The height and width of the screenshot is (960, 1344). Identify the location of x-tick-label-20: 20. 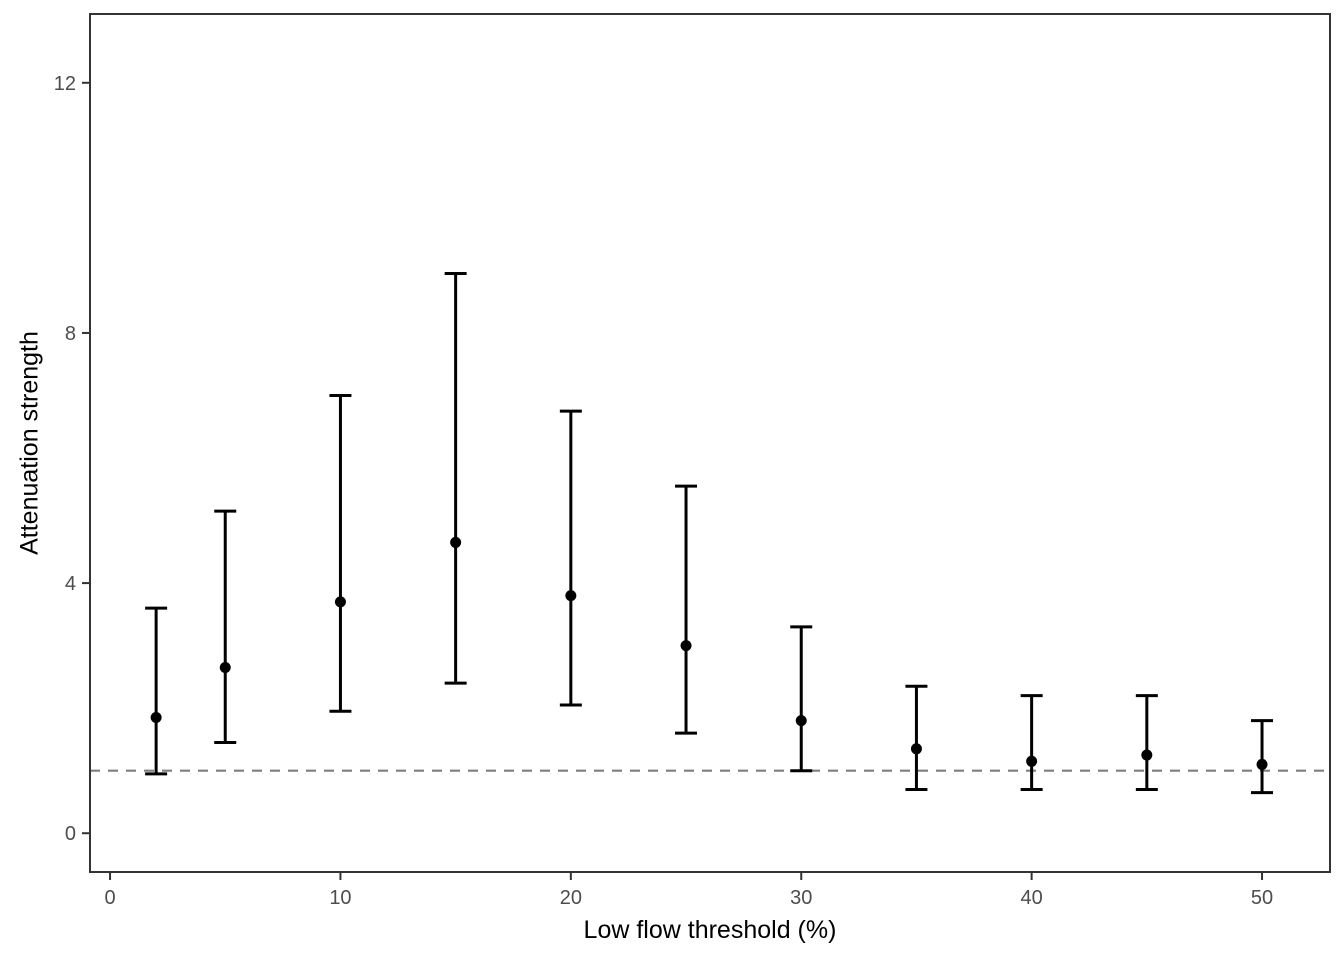
(571, 898).